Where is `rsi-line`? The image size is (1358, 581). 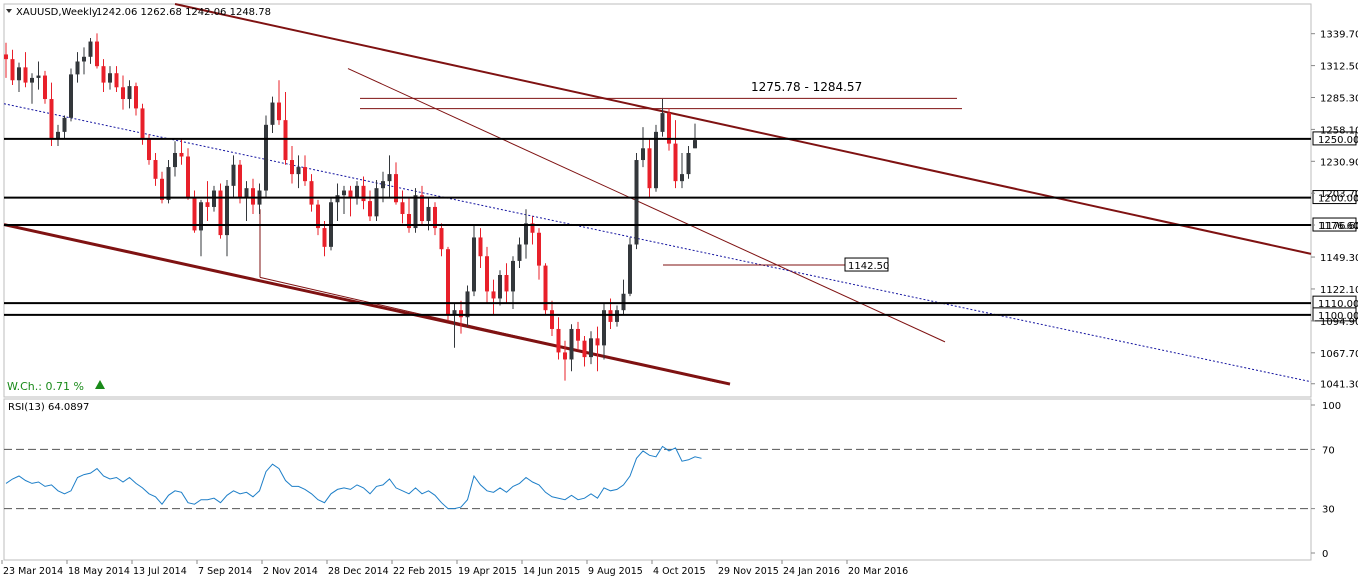
rsi-line is located at coordinates (353, 477).